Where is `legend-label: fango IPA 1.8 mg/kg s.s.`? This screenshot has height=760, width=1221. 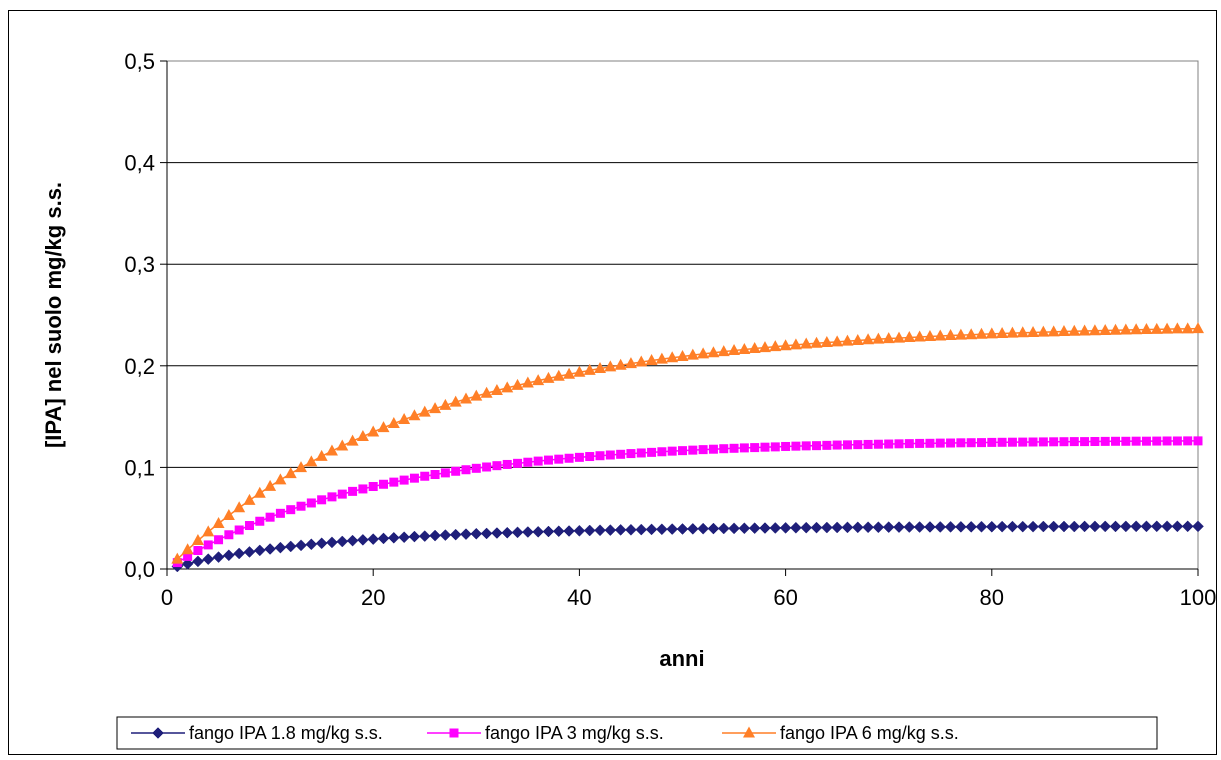 legend-label: fango IPA 1.8 mg/kg s.s. is located at coordinates (286, 733).